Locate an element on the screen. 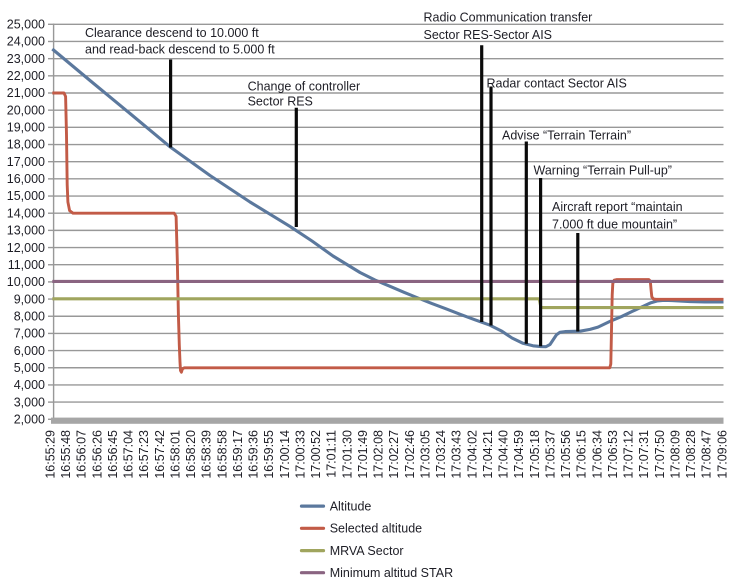  svg-text: 16:57:42 is located at coordinates (160, 454).